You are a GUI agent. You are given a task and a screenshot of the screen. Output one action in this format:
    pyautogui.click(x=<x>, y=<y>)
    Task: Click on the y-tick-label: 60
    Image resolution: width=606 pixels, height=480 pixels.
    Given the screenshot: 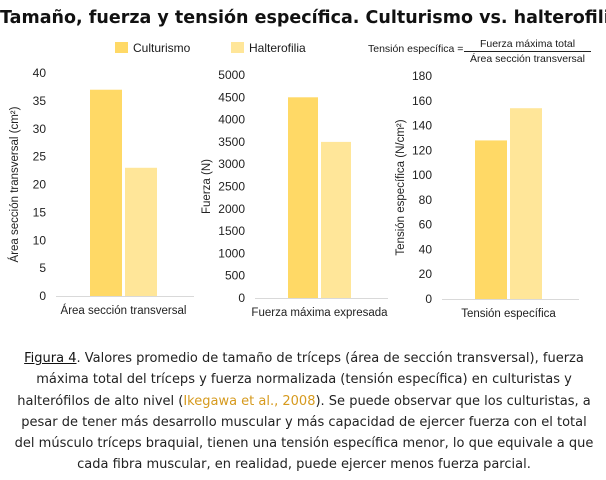 What is the action you would take?
    pyautogui.click(x=426, y=225)
    